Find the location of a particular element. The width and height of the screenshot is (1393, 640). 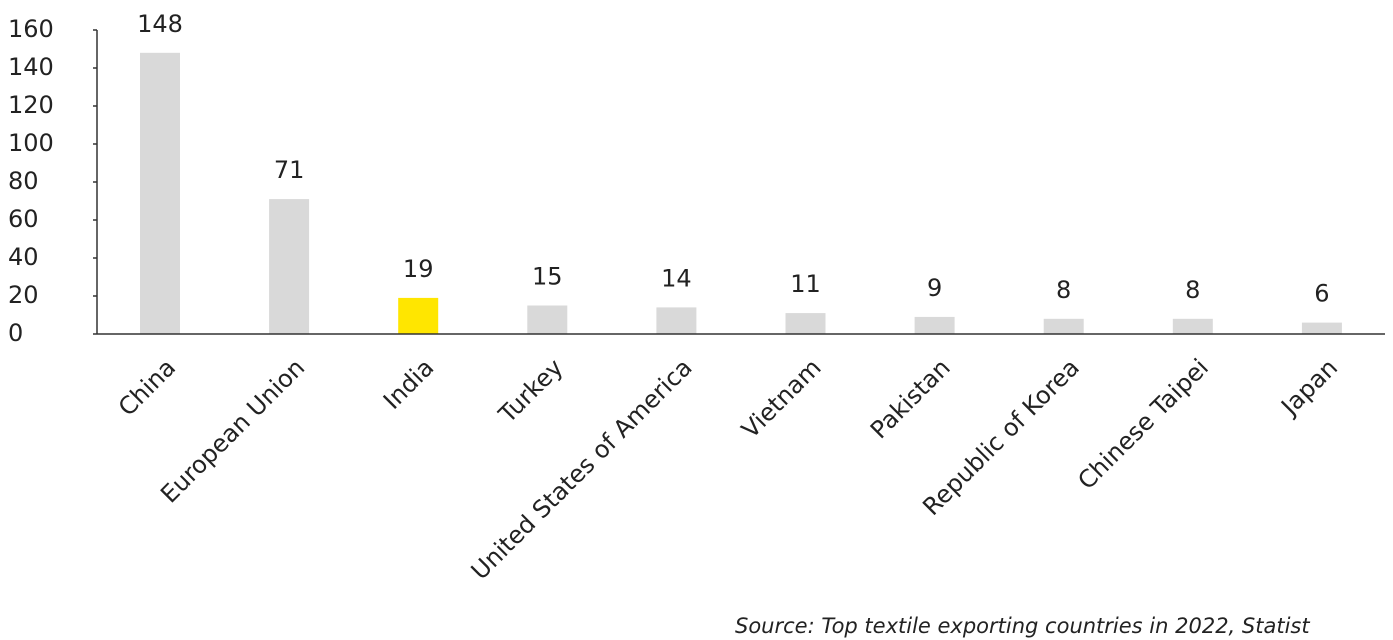

y-tick-label: 120 is located at coordinates (31, 105).